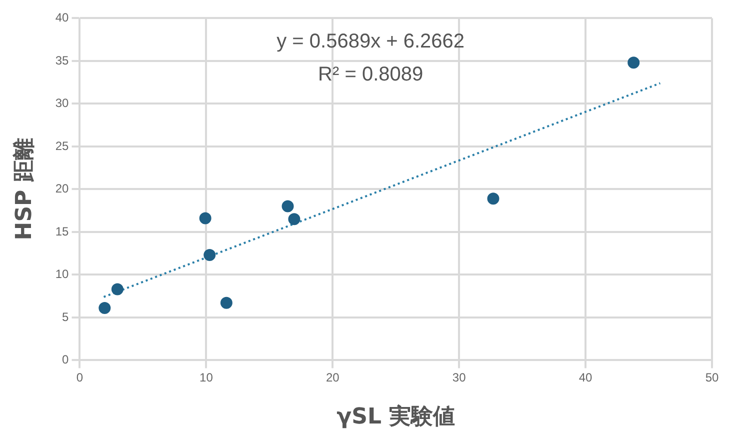 The height and width of the screenshot is (443, 732). Describe the element at coordinates (80, 377) in the screenshot. I see `x-tick-label: 0` at that location.